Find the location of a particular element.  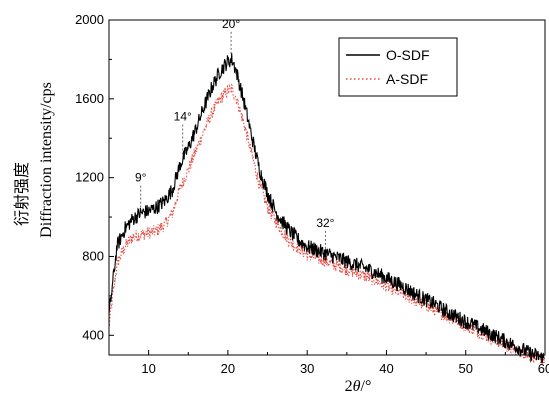

y-tick-label-1200: 1200 is located at coordinates (89, 177).